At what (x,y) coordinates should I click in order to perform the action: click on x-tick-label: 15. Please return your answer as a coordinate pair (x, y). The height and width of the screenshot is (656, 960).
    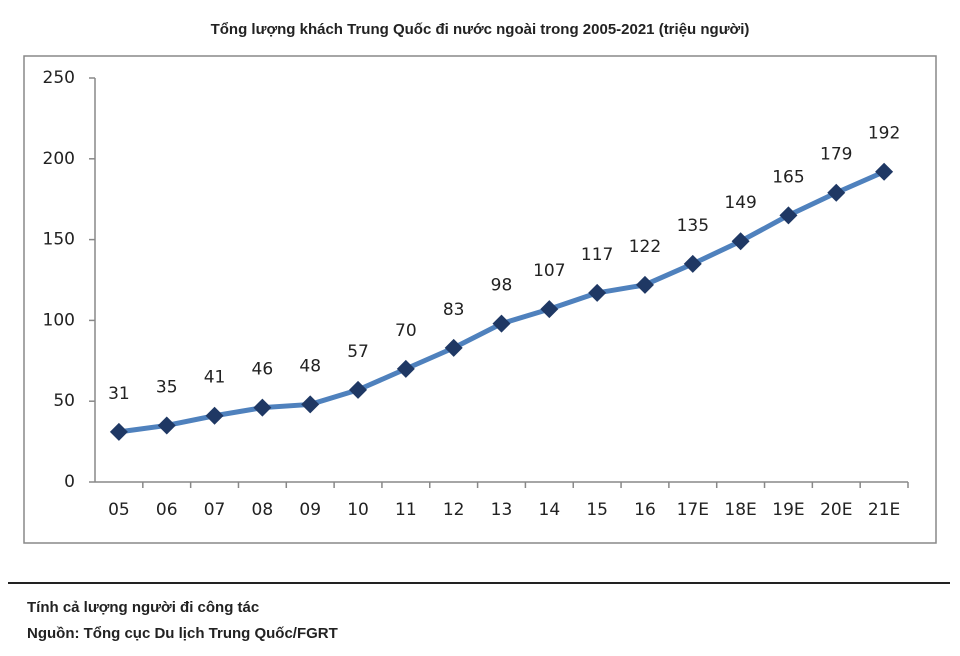
    Looking at the image, I should click on (597, 510).